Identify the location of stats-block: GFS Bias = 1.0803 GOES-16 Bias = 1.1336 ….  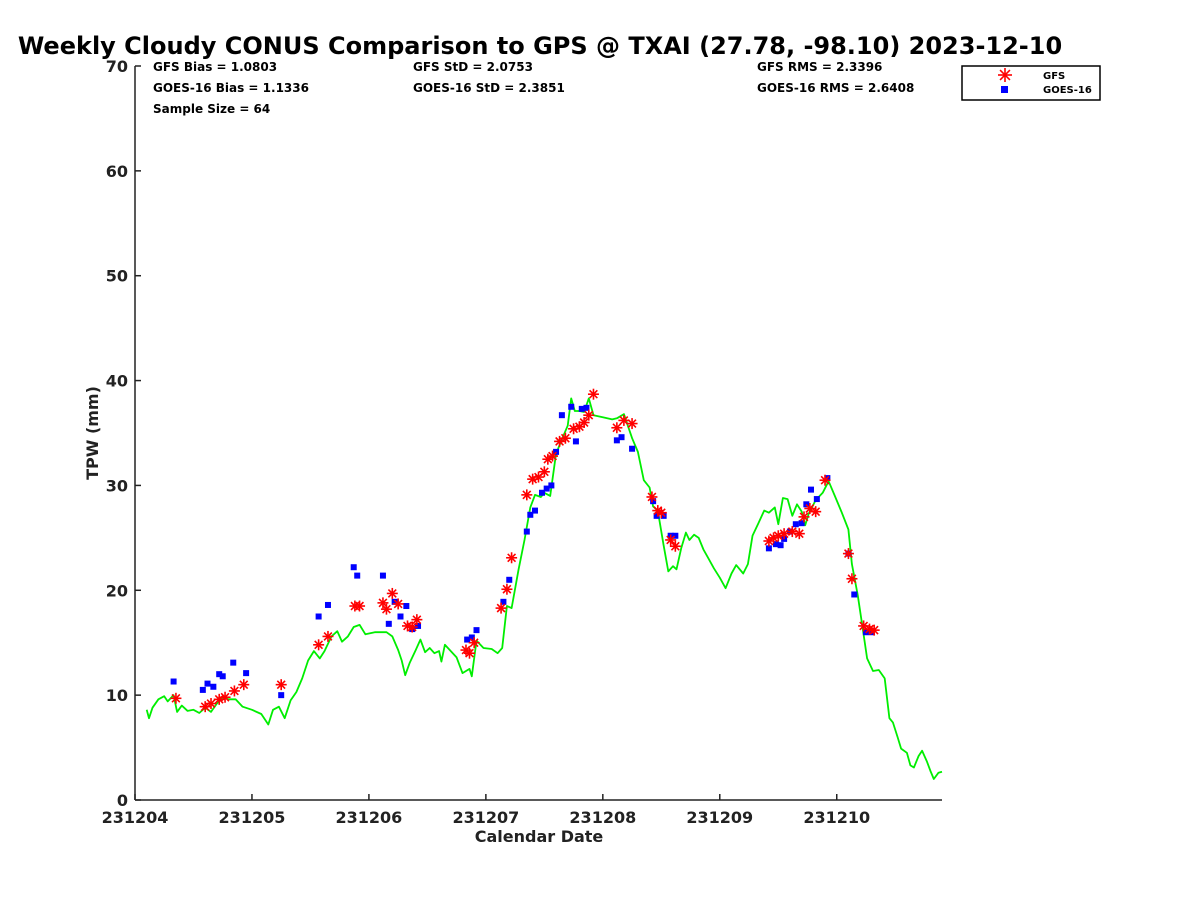
(533, 88).